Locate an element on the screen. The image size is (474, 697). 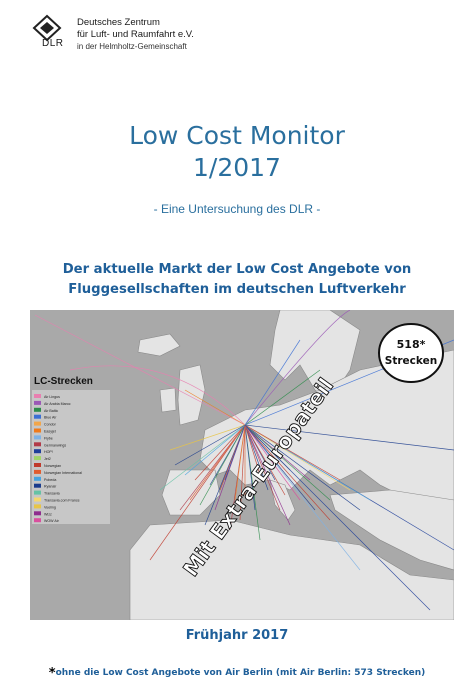
legend-label: Blue Air is located at coordinates (50, 418).